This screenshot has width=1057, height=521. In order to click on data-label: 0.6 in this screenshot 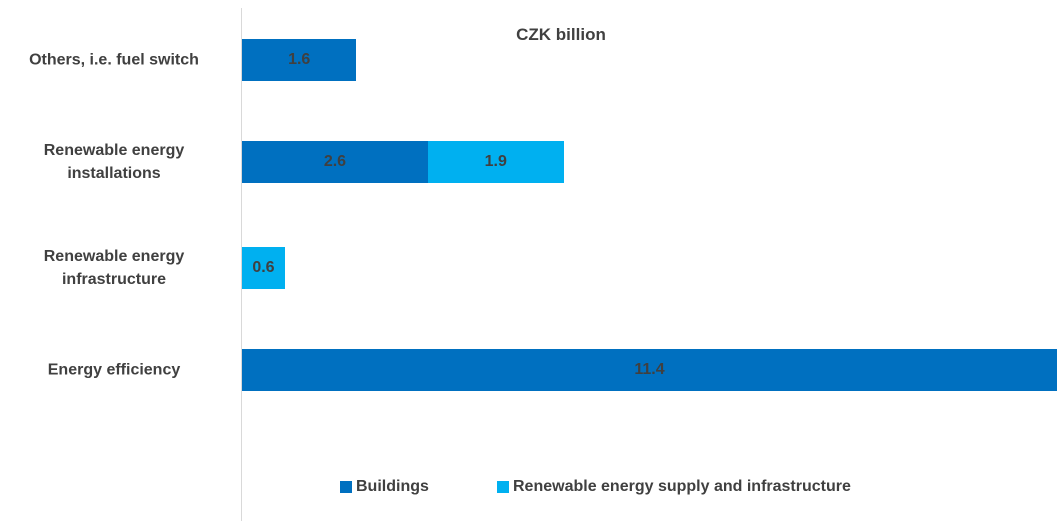, I will do `click(263, 267)`.